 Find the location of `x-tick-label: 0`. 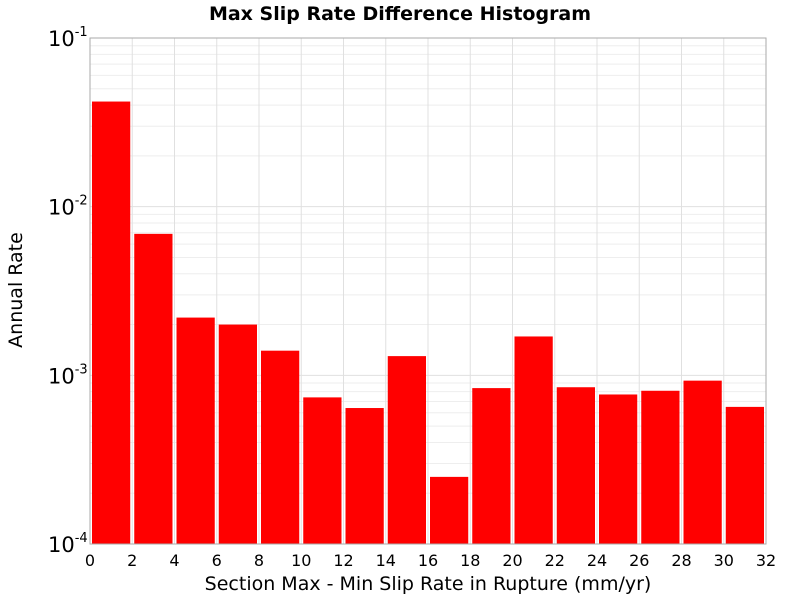

x-tick-label: 0 is located at coordinates (90, 560).